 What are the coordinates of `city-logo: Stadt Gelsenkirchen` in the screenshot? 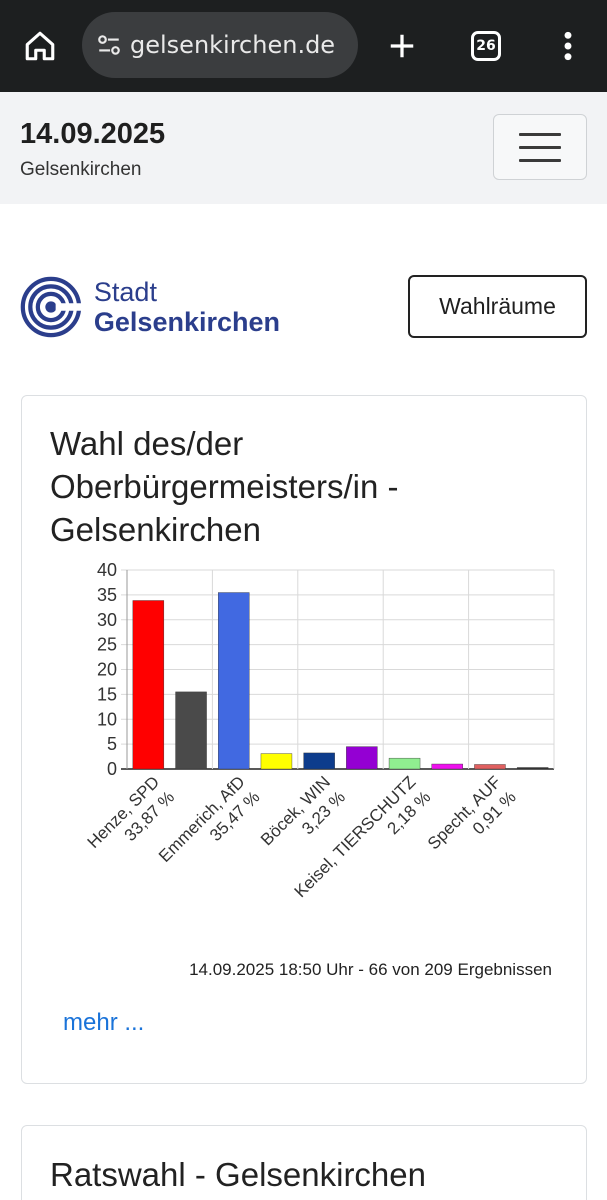 It's located at (150, 307).